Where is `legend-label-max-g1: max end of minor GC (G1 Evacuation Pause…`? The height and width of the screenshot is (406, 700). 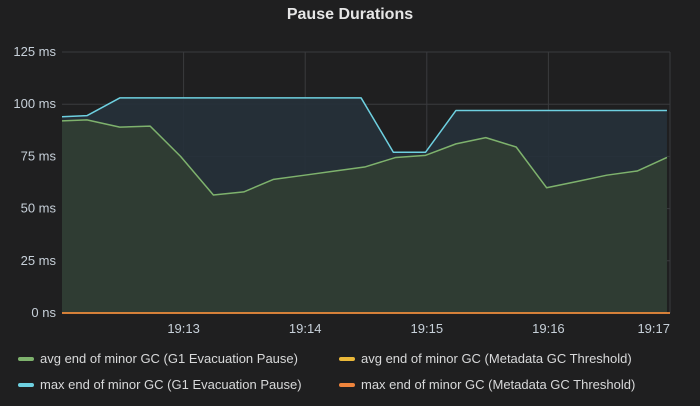
legend-label-max-g1: max end of minor GC (G1 Evacuation Pause… is located at coordinates (171, 384).